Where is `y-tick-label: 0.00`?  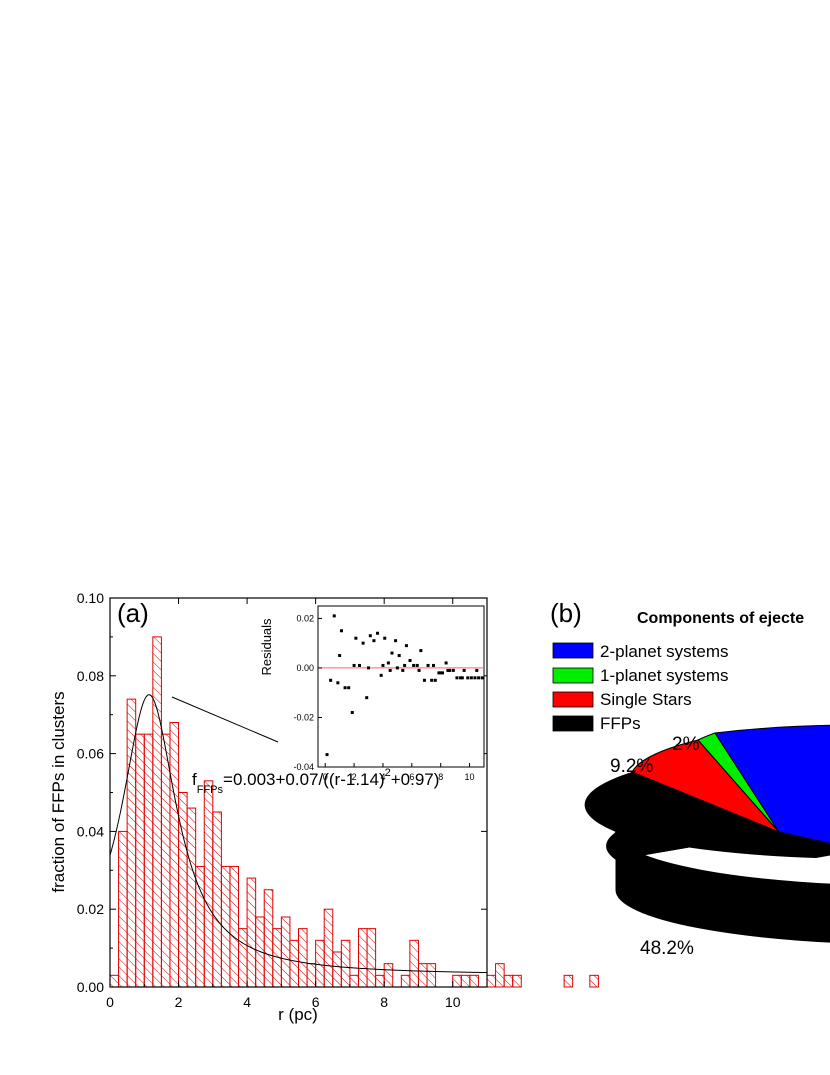 y-tick-label: 0.00 is located at coordinates (90, 987).